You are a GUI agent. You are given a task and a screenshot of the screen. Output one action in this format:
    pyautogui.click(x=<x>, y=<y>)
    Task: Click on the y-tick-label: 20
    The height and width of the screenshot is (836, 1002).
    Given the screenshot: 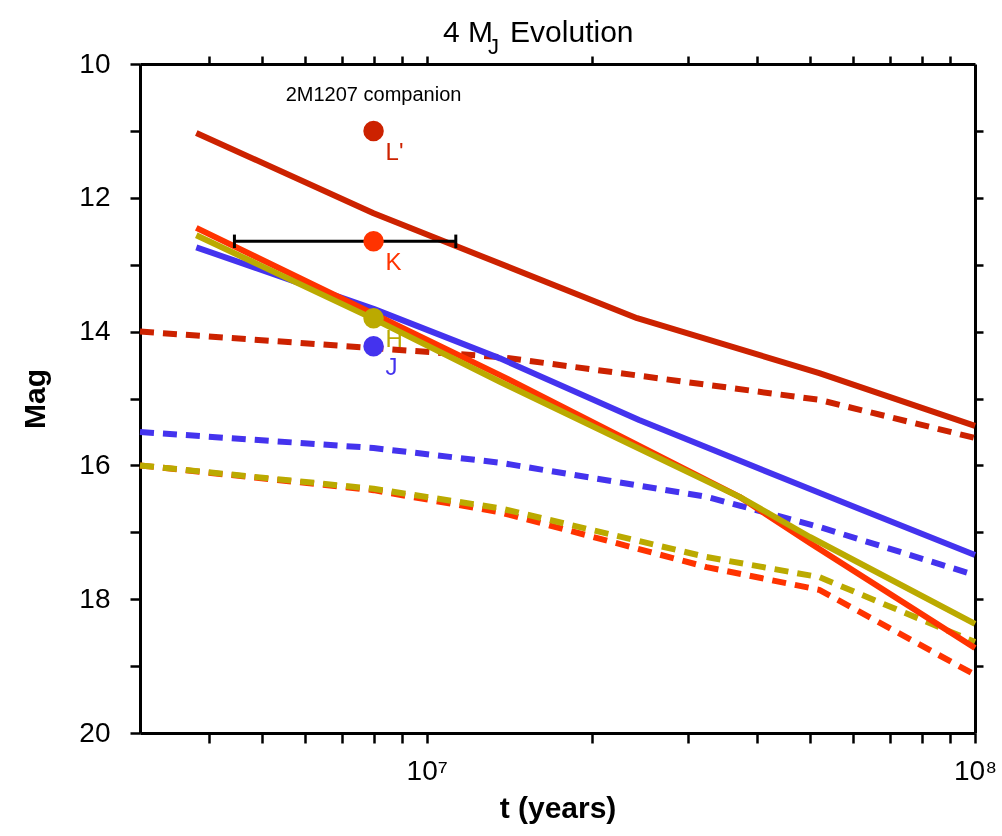 What is the action you would take?
    pyautogui.click(x=95, y=732)
    